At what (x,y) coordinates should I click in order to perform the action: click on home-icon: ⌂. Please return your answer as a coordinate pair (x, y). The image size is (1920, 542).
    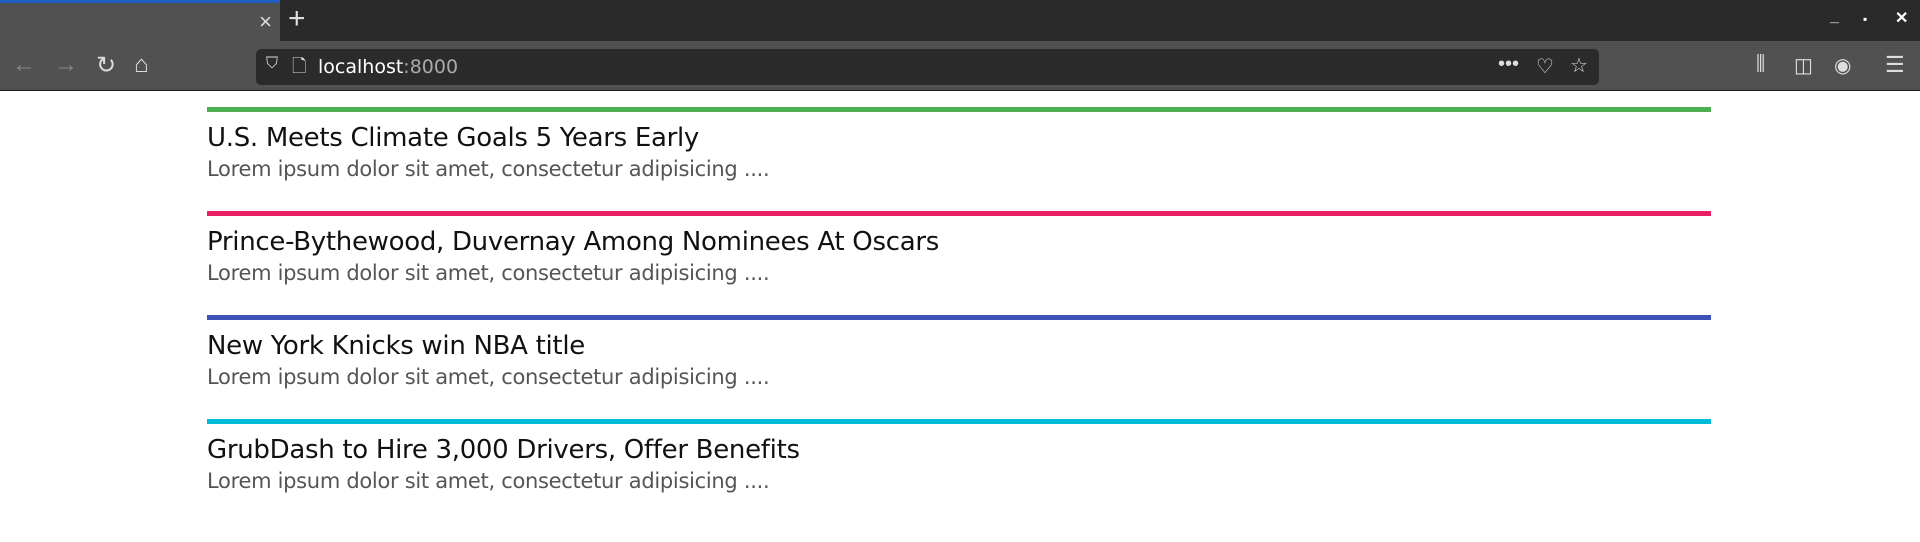
    Looking at the image, I should click on (141, 64).